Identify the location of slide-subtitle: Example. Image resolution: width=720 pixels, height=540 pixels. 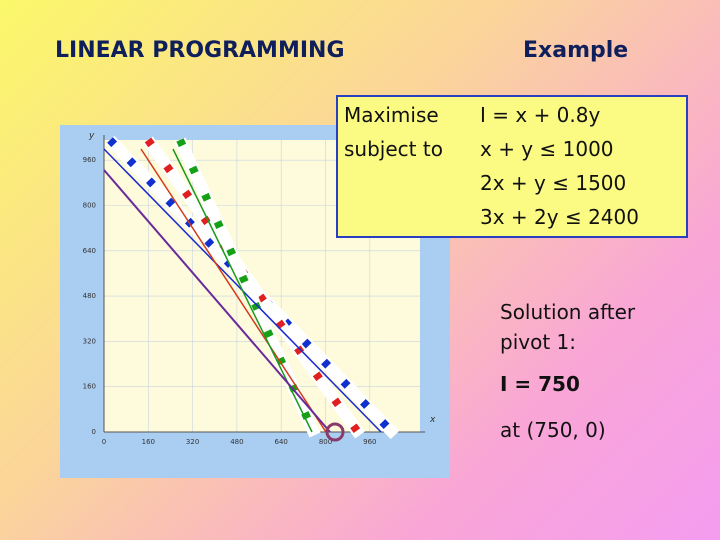
(576, 50).